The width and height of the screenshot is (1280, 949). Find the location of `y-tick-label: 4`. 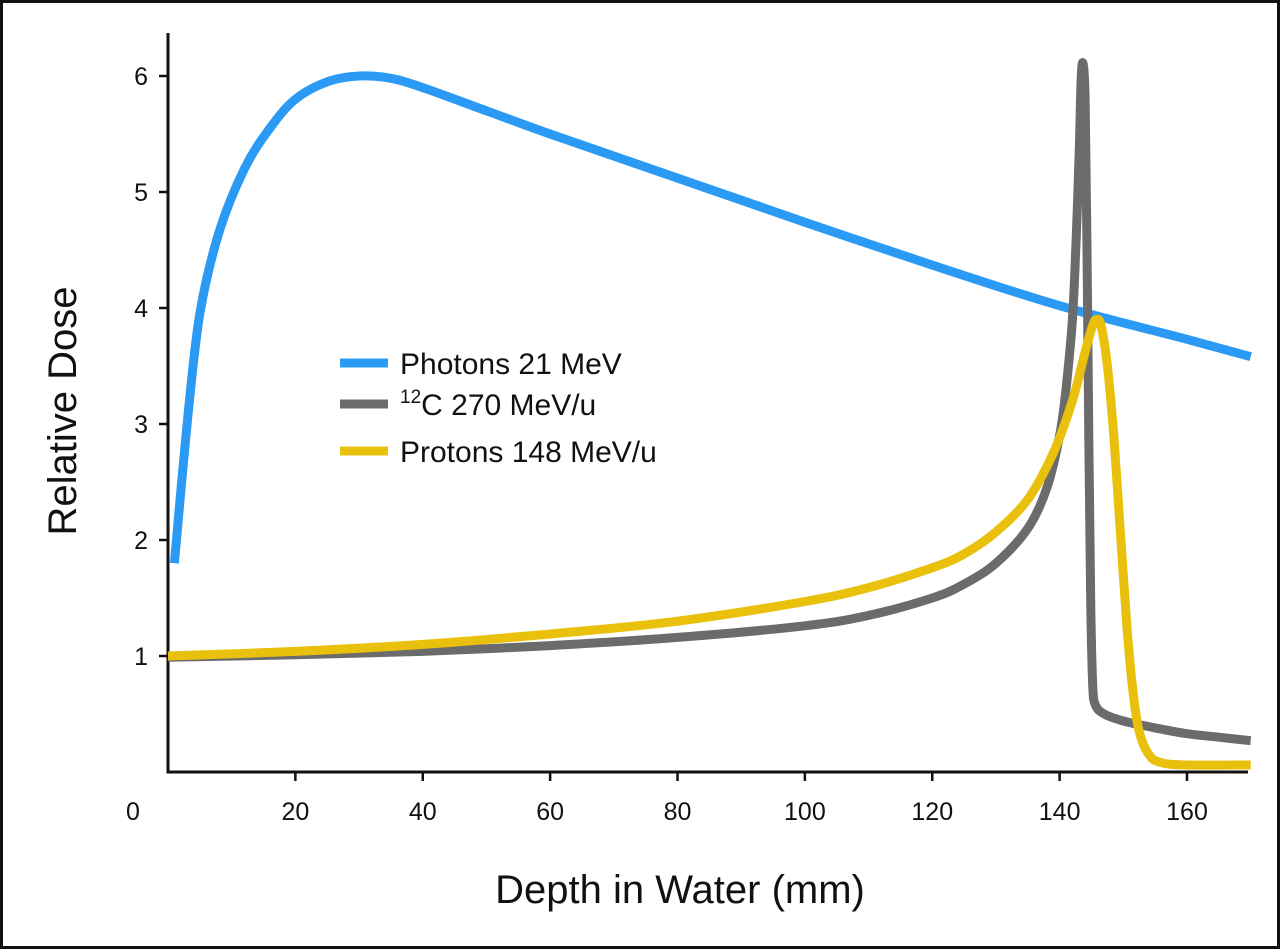

y-tick-label: 4 is located at coordinates (141, 309).